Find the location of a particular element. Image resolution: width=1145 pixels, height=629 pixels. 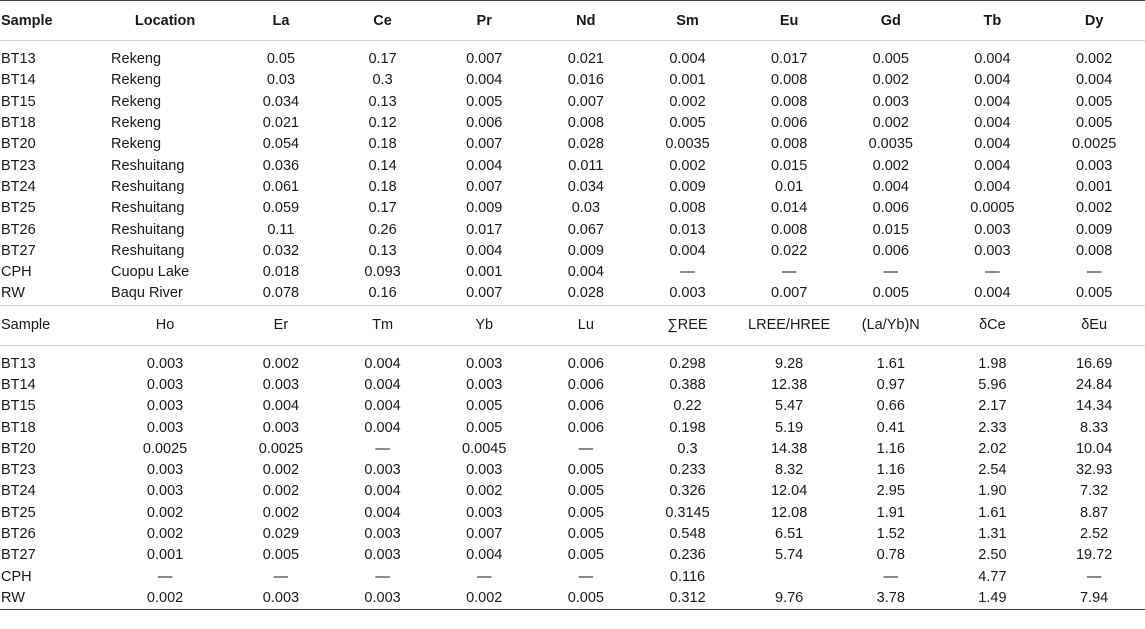

value-cell is located at coordinates (789, 577).